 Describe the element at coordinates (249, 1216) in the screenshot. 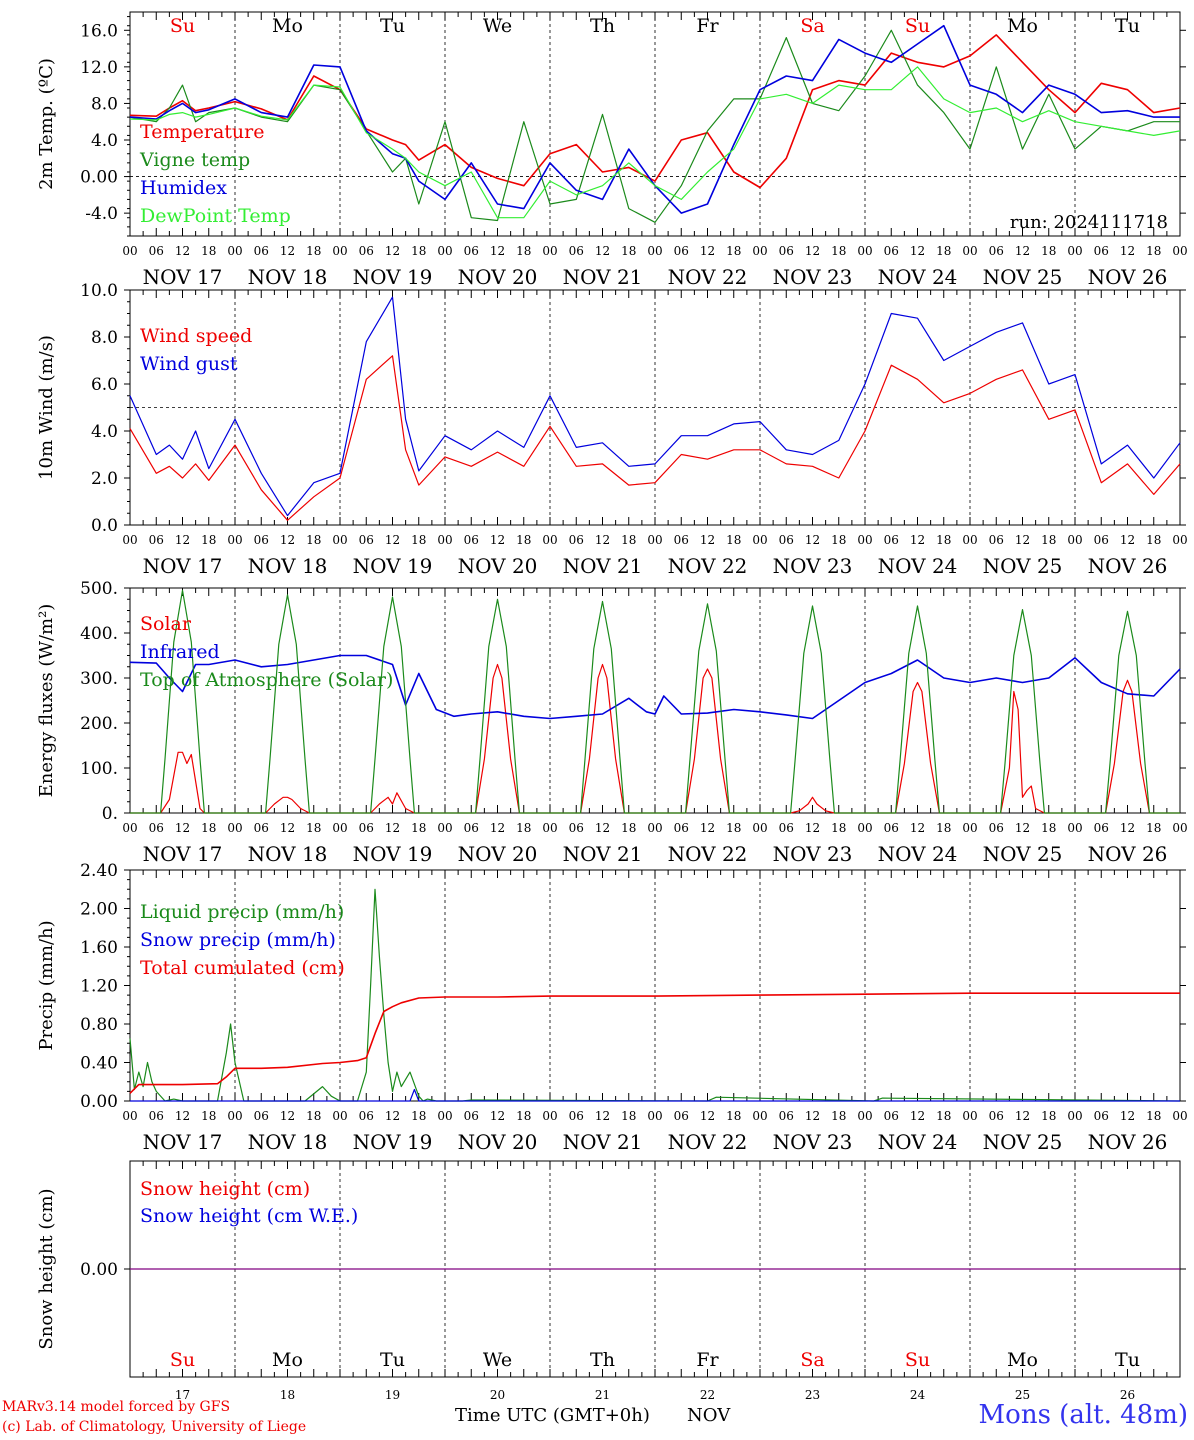

I see `legend-entry: Snow height (cm W.E.)` at that location.